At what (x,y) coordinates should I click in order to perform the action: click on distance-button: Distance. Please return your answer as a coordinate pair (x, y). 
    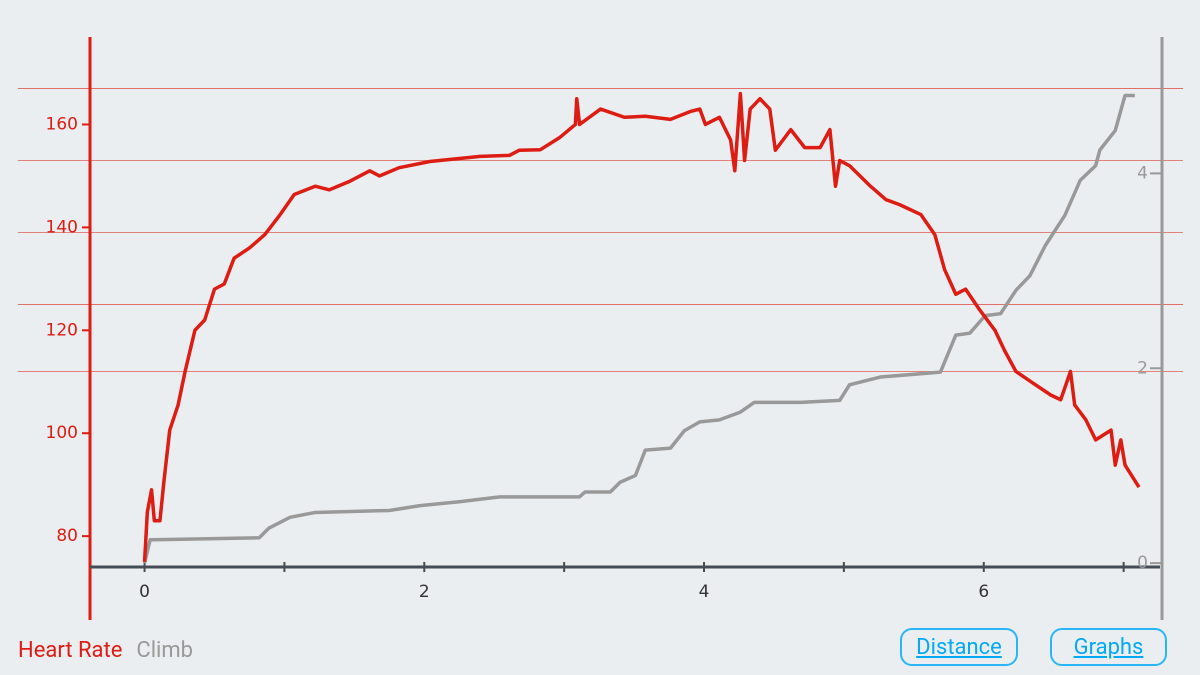
    Looking at the image, I should click on (959, 647).